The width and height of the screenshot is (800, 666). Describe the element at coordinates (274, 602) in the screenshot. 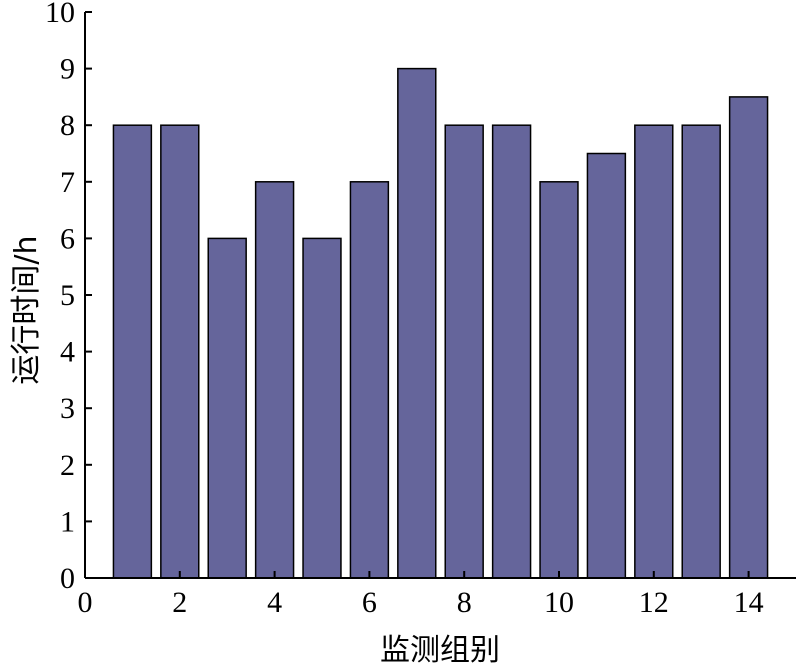

I see `x-tick-label: 4` at that location.